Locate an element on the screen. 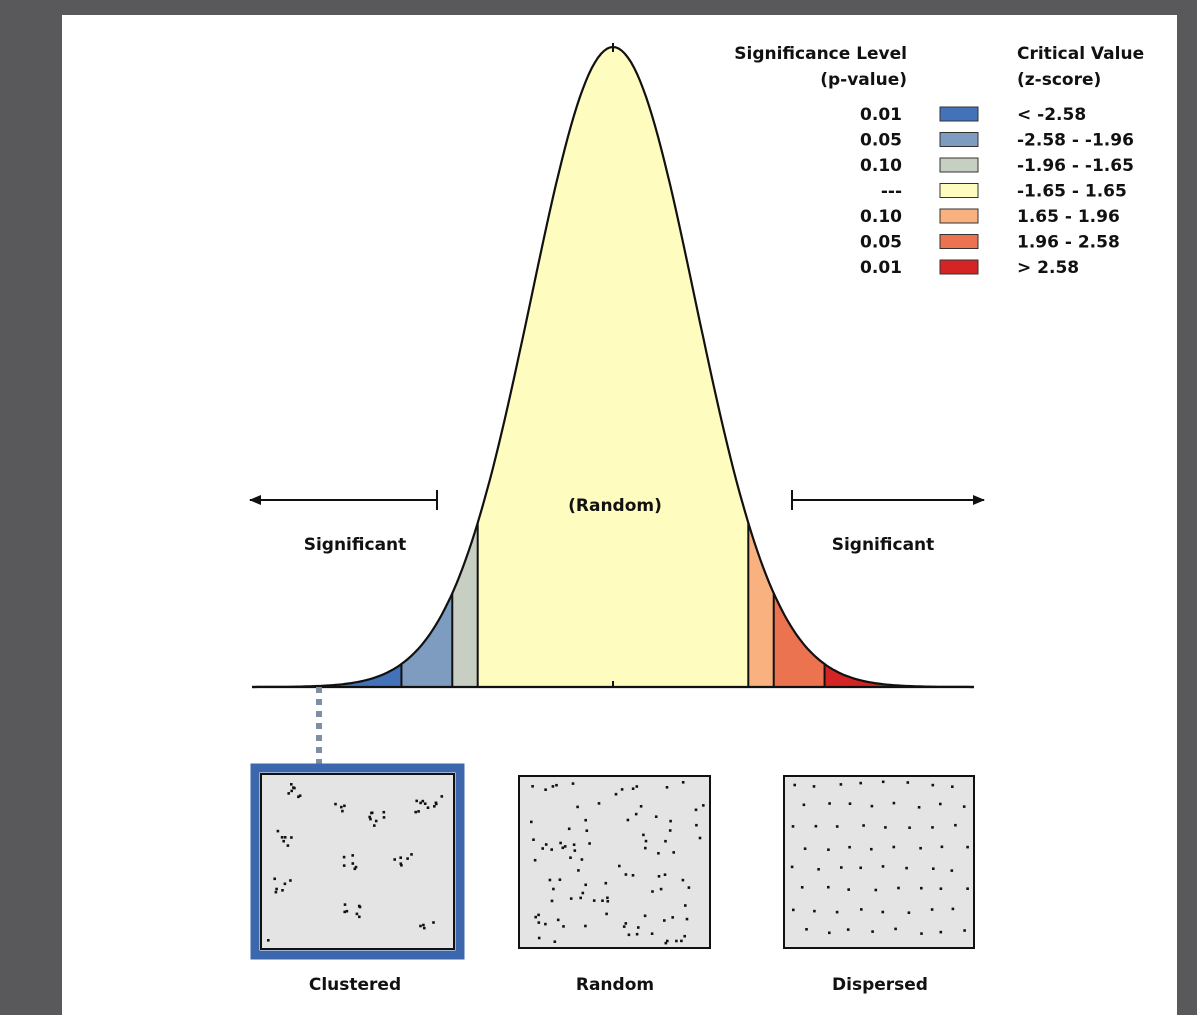  dispersed-label: Dispersed is located at coordinates (880, 985).